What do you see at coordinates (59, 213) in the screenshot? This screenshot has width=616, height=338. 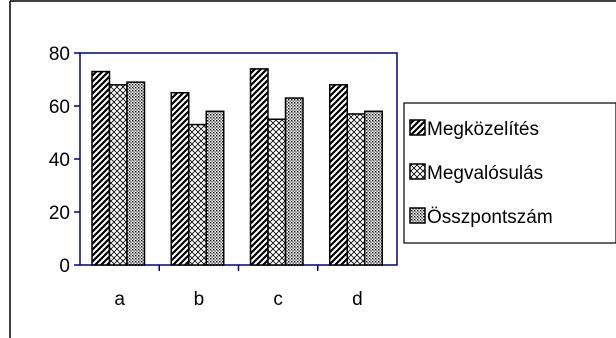 I see `y-tick-label: 20` at bounding box center [59, 213].